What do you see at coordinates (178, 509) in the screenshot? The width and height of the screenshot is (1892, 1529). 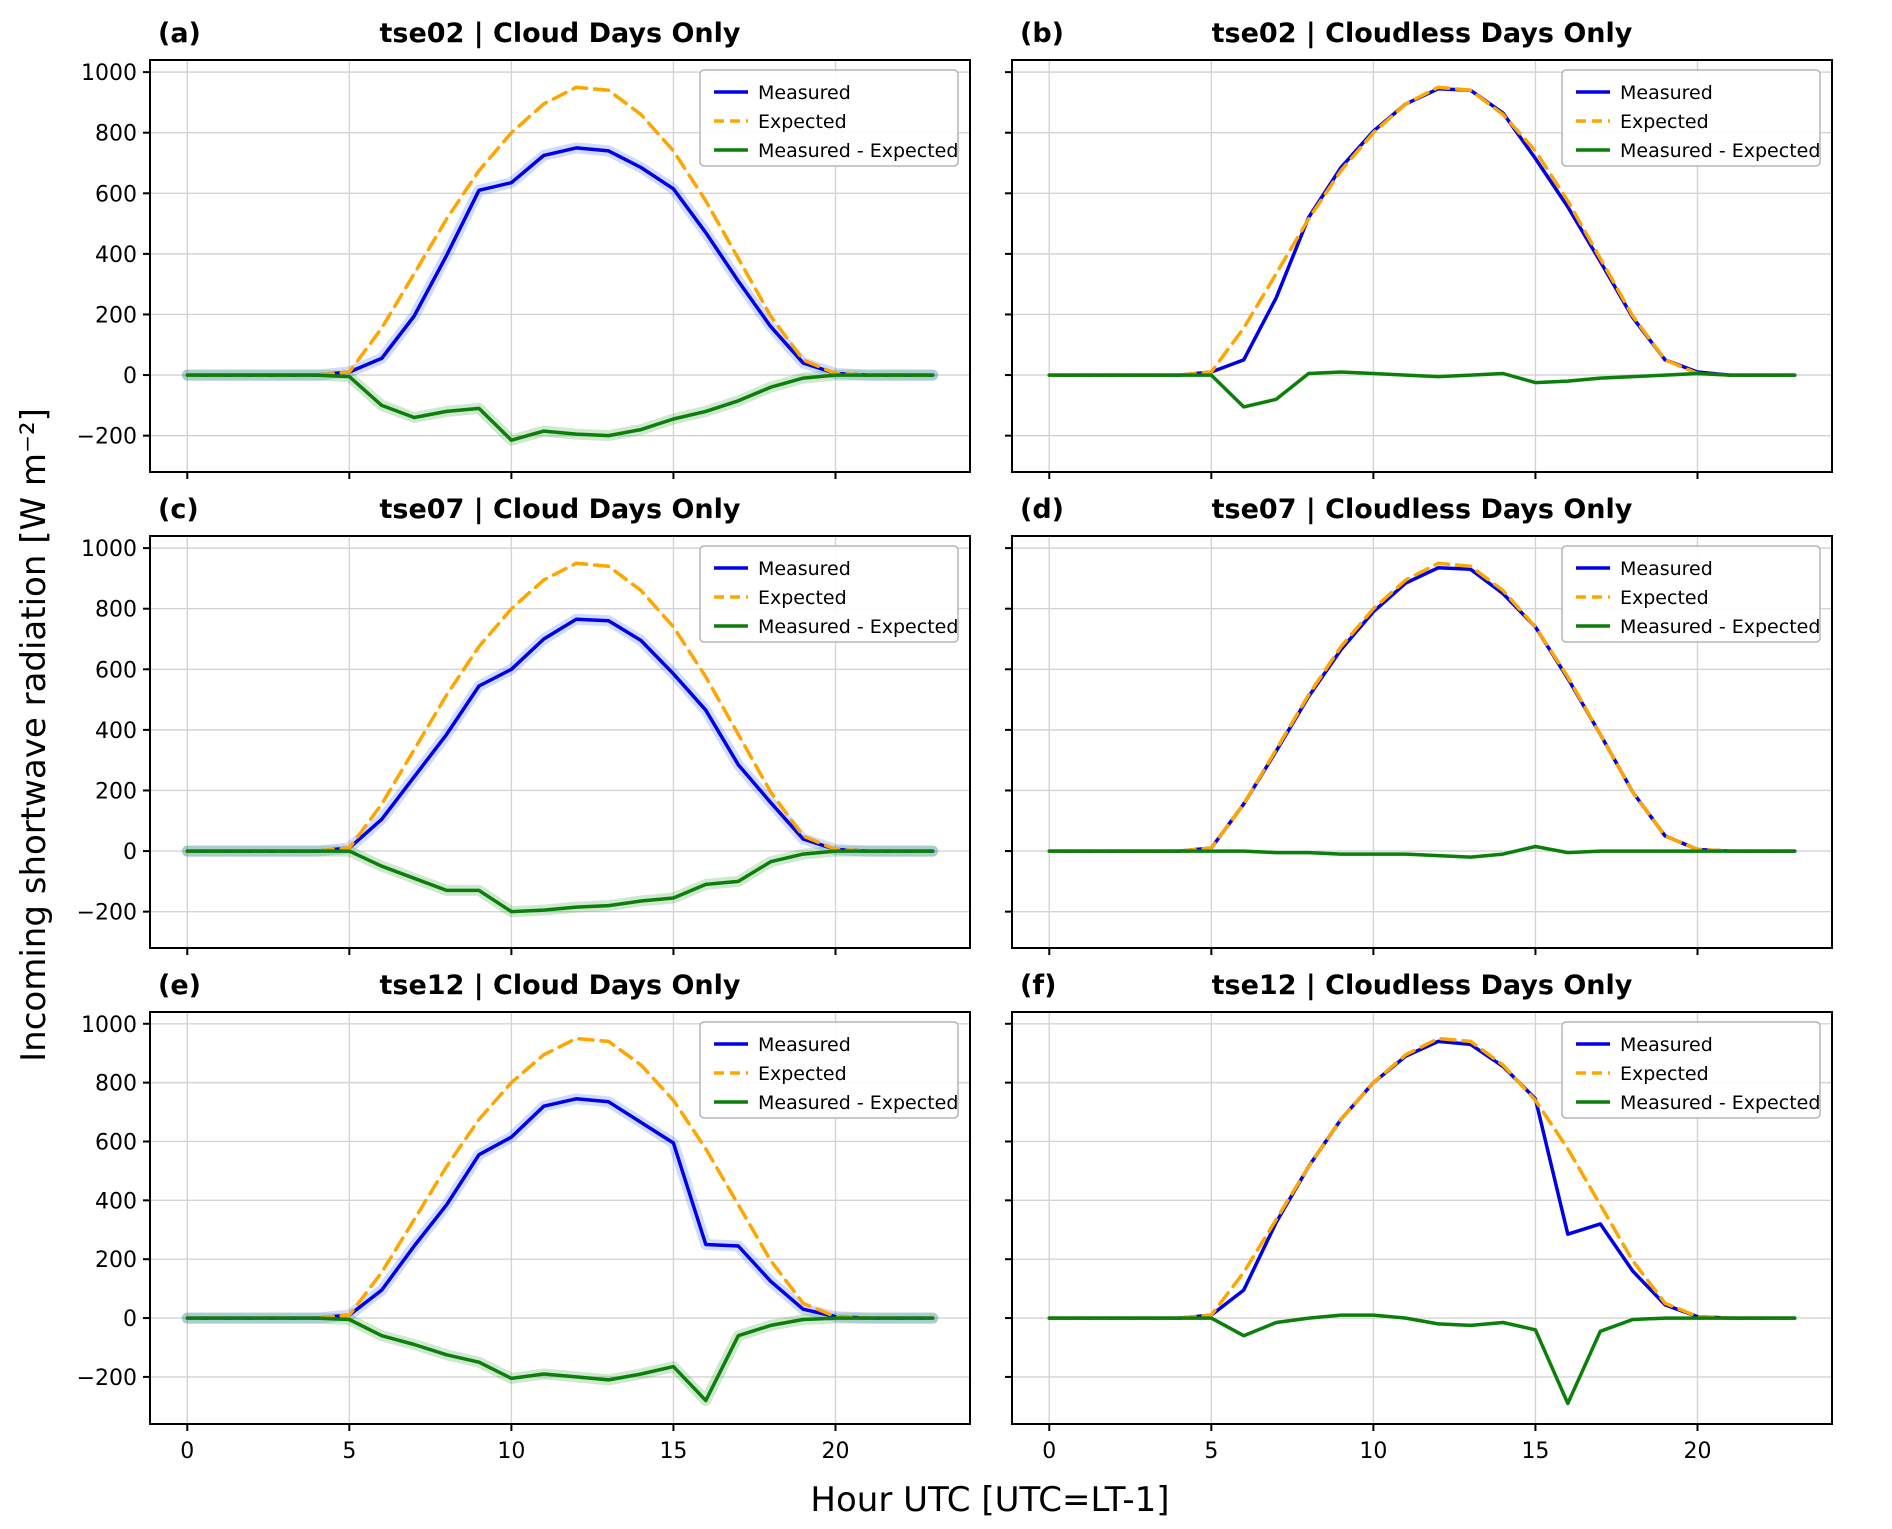 I see `panel-letter: (c)` at bounding box center [178, 509].